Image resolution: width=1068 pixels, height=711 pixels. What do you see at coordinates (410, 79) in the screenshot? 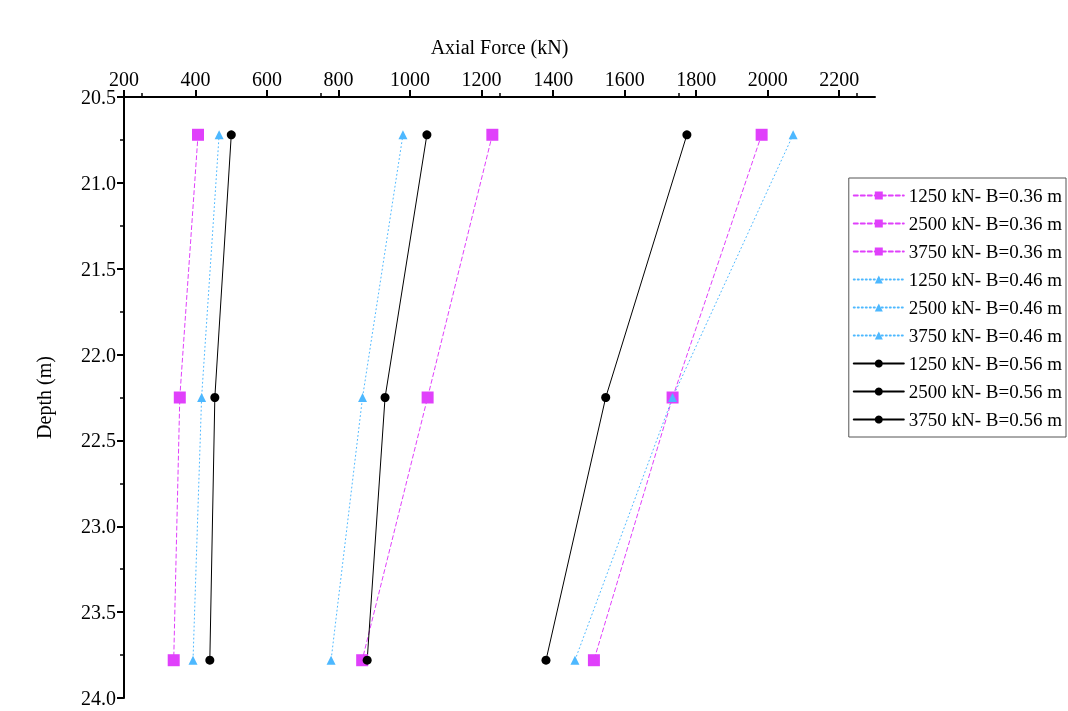
I see `x-tick-label: 1000` at bounding box center [410, 79].